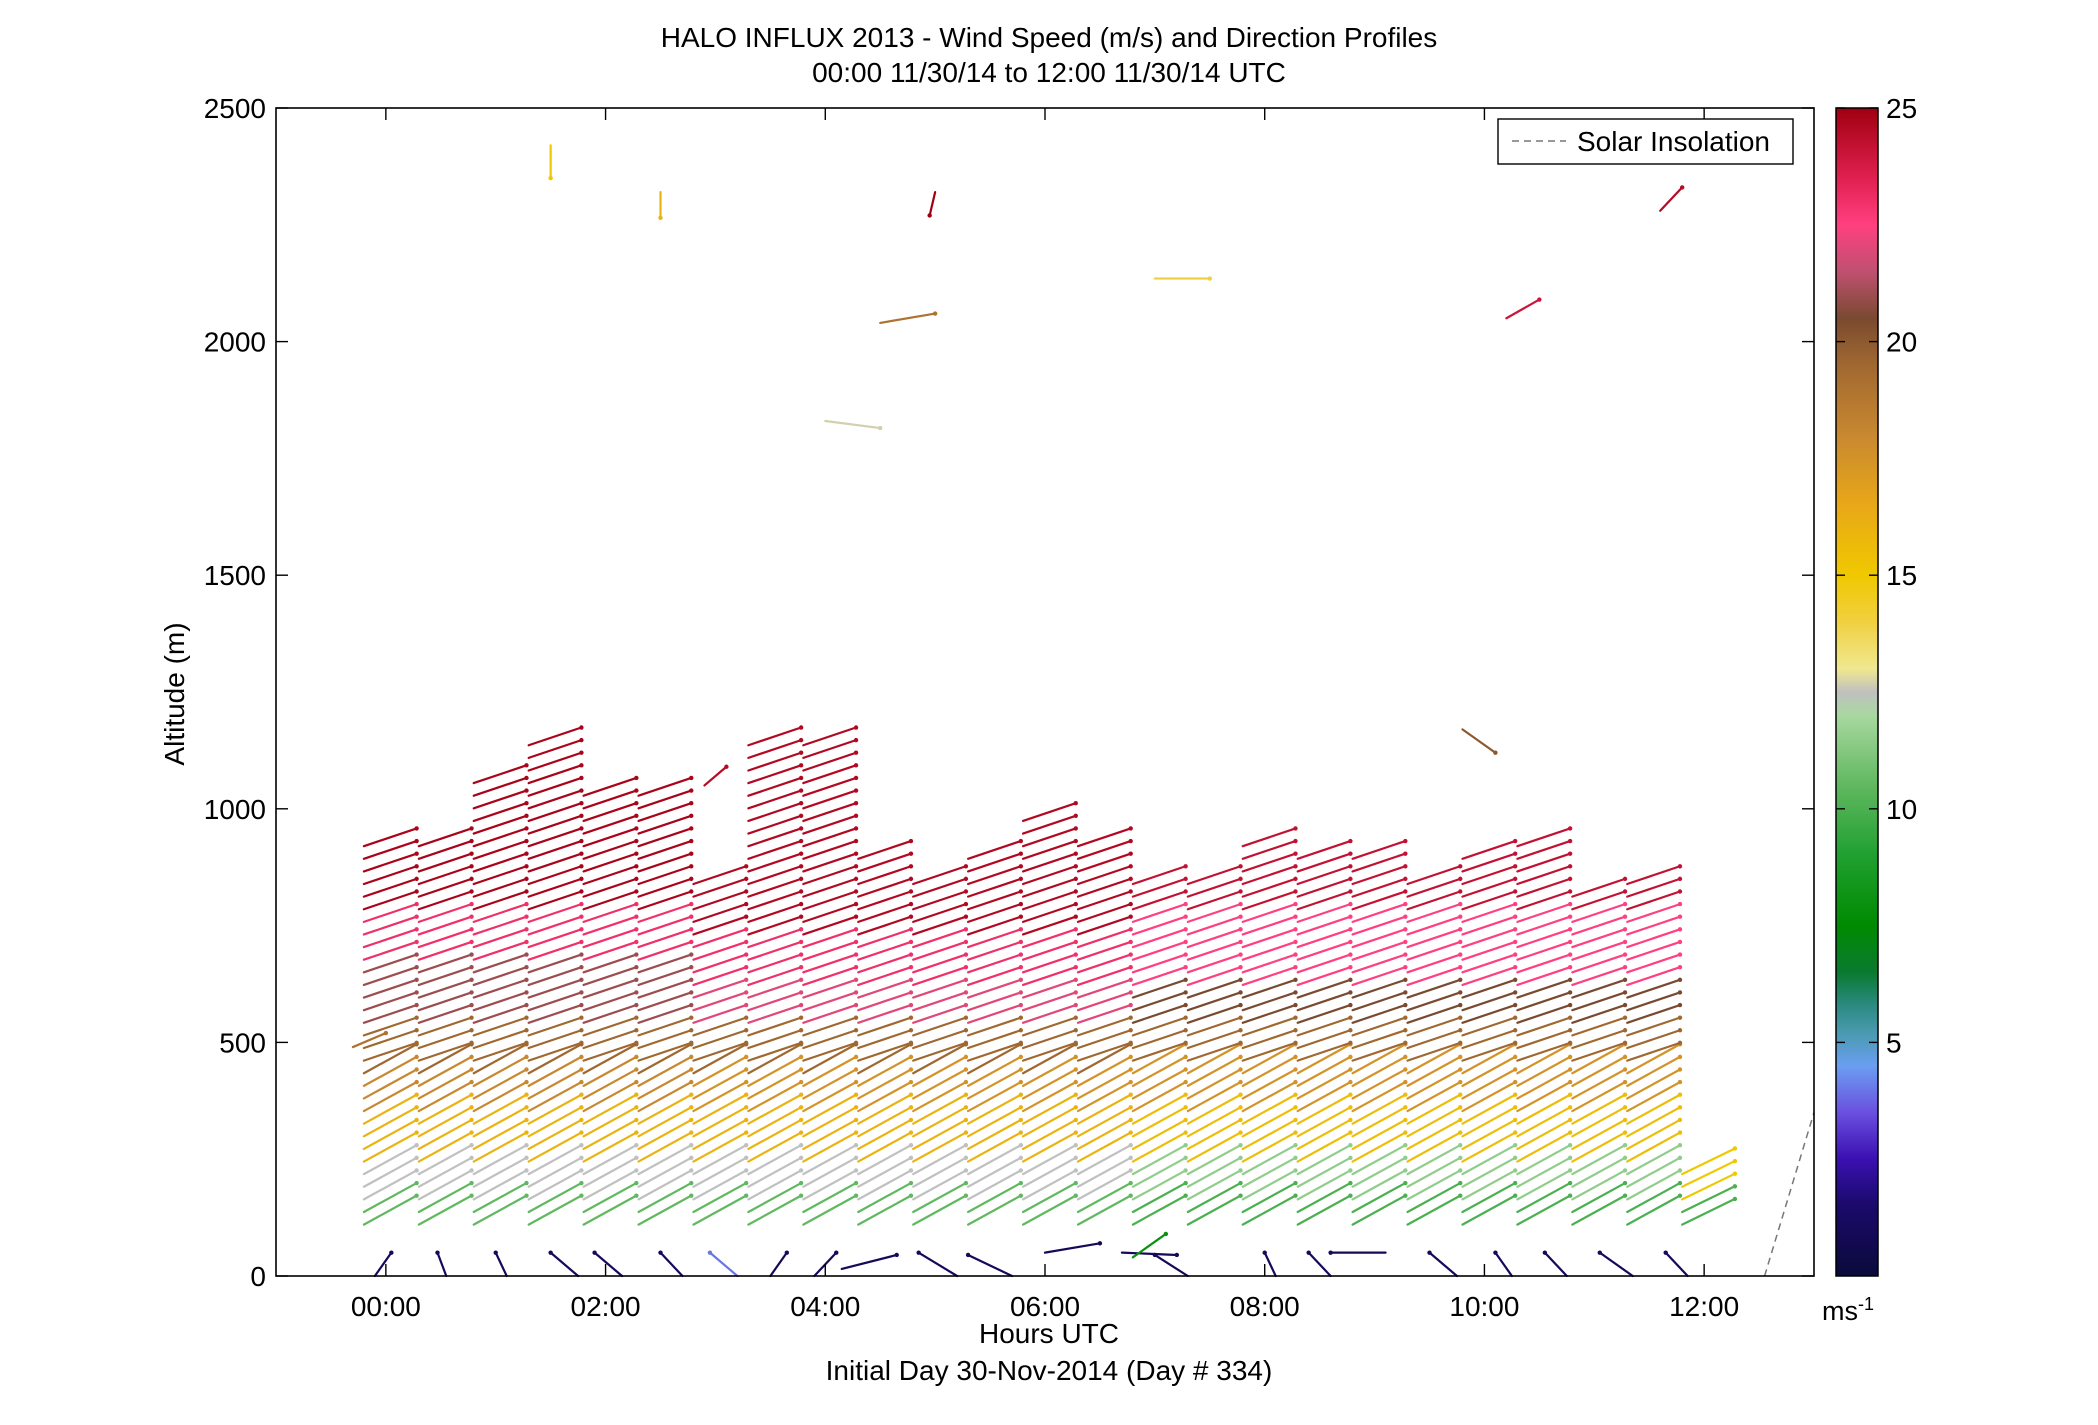  What do you see at coordinates (1848, 1310) in the screenshot?
I see `colorbar-unit-label: ms-1` at bounding box center [1848, 1310].